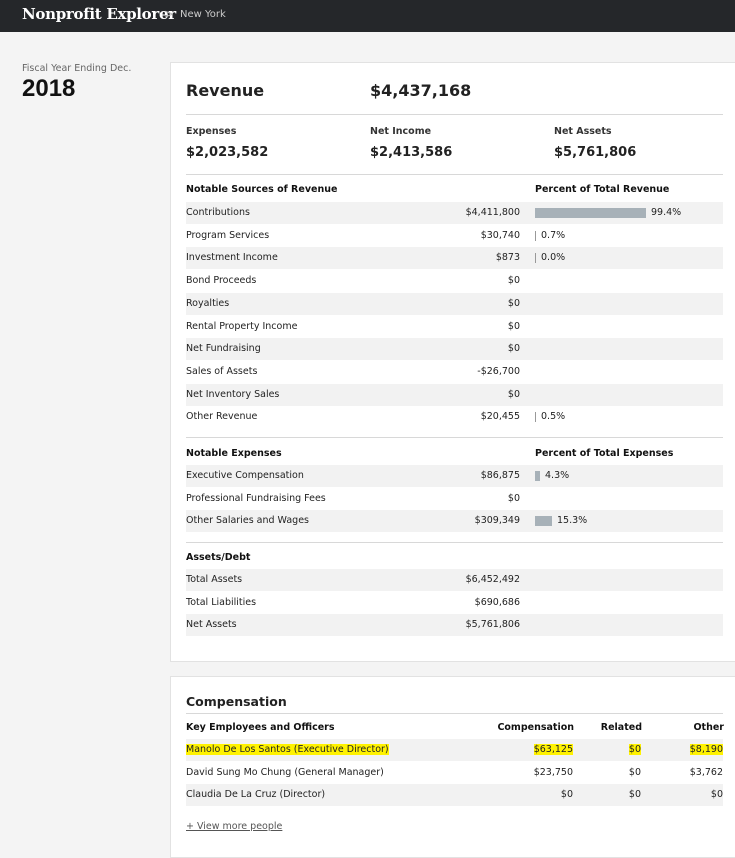 The image size is (735, 858). I want to click on percent-label: 15.3%, so click(572, 521).